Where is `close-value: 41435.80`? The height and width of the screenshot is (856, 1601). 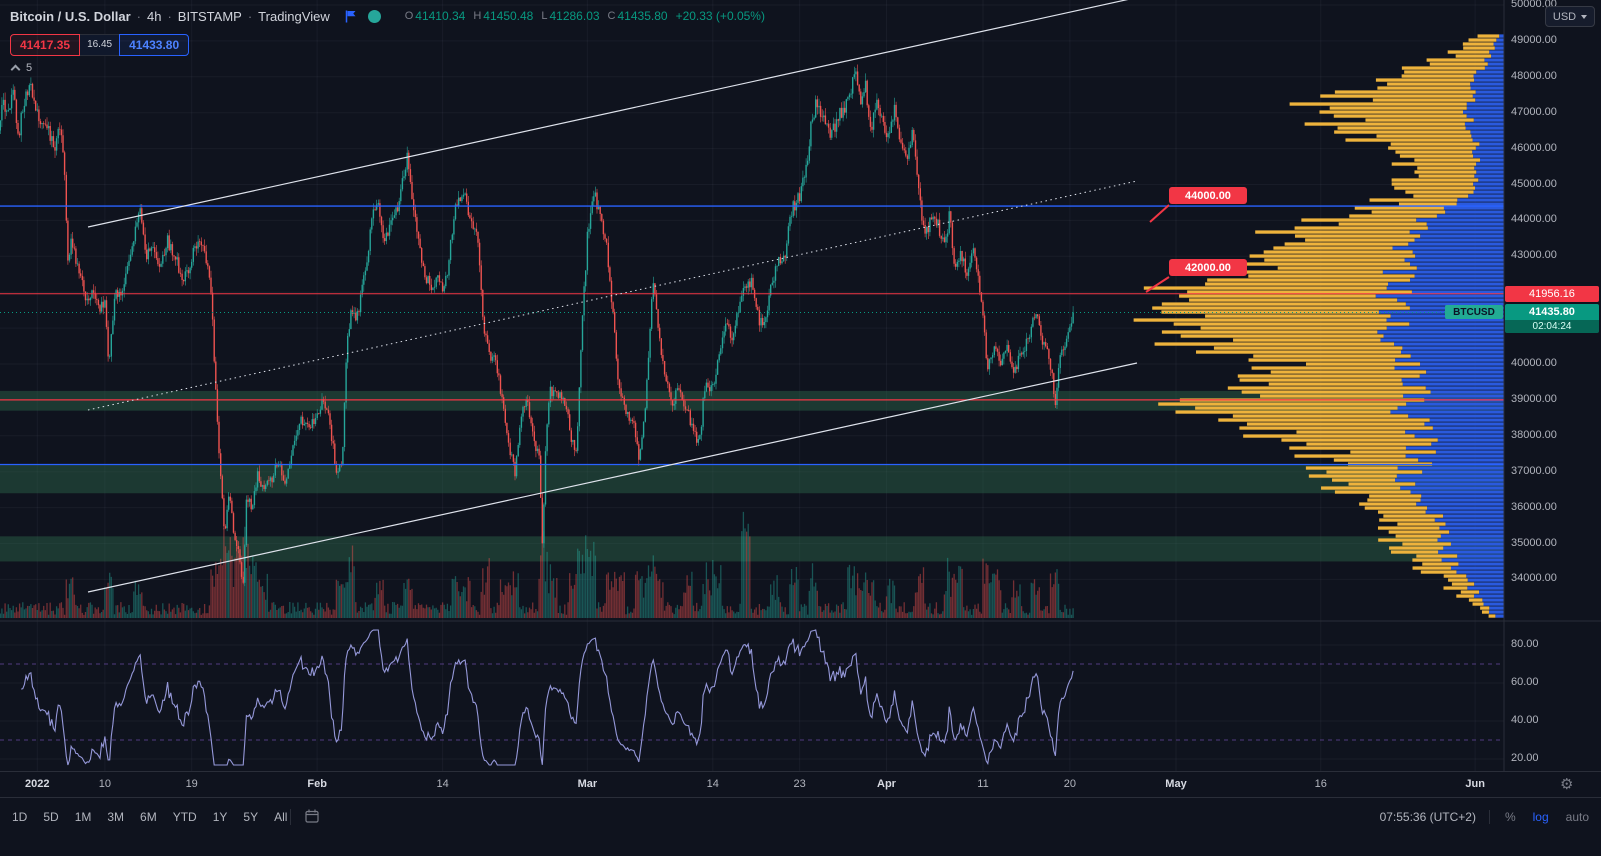
close-value: 41435.80 is located at coordinates (642, 16).